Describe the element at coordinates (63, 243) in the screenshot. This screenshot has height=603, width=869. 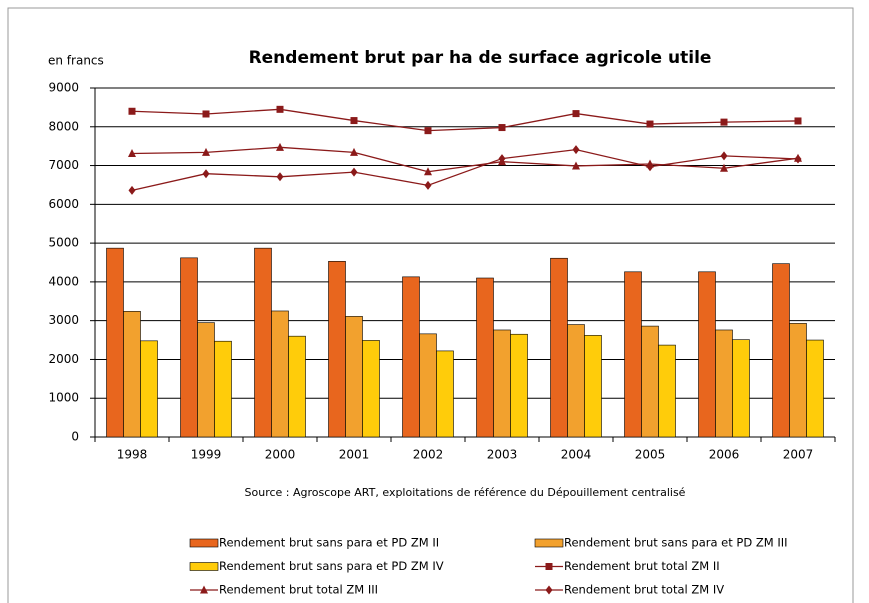
I see `y-tick-label: 5000` at that location.